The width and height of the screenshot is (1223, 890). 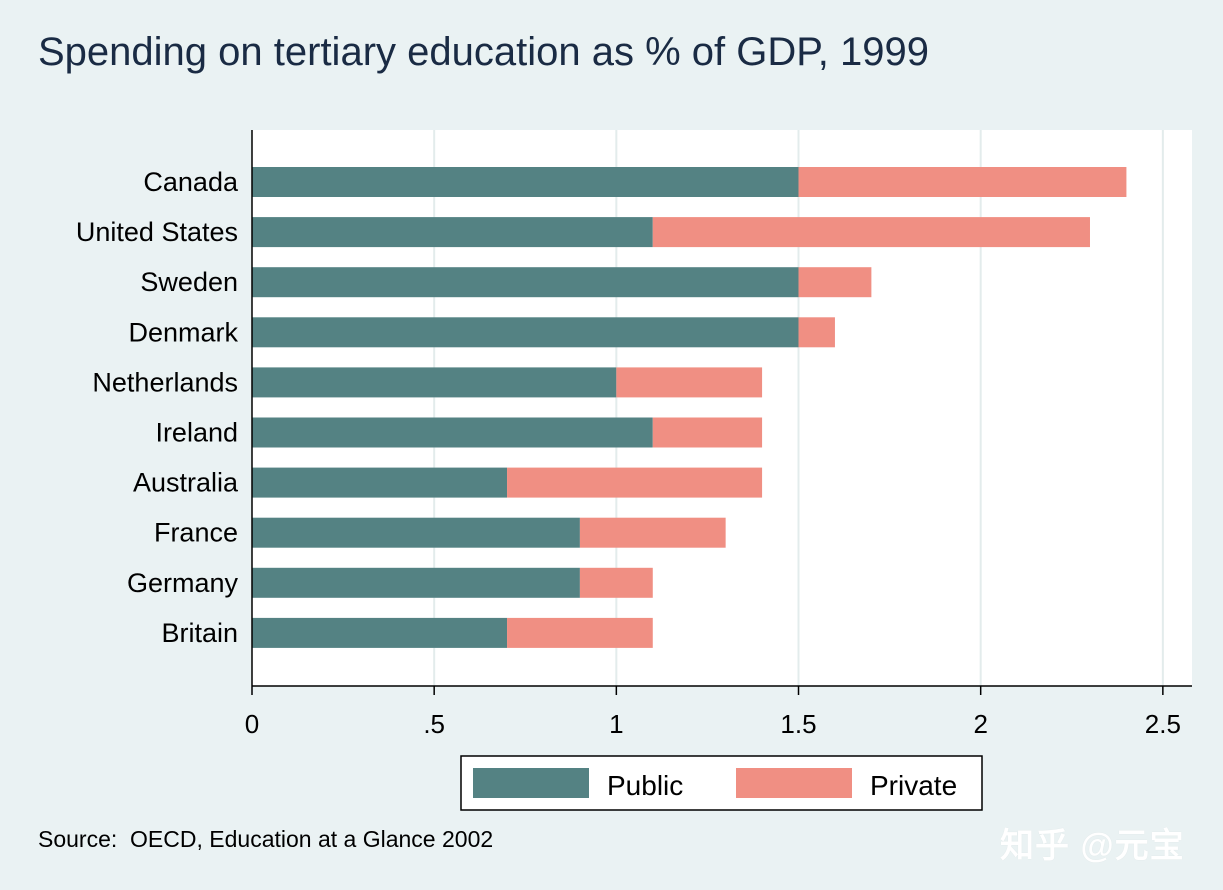 What do you see at coordinates (721, 783) in the screenshot?
I see `legend: Public Private` at bounding box center [721, 783].